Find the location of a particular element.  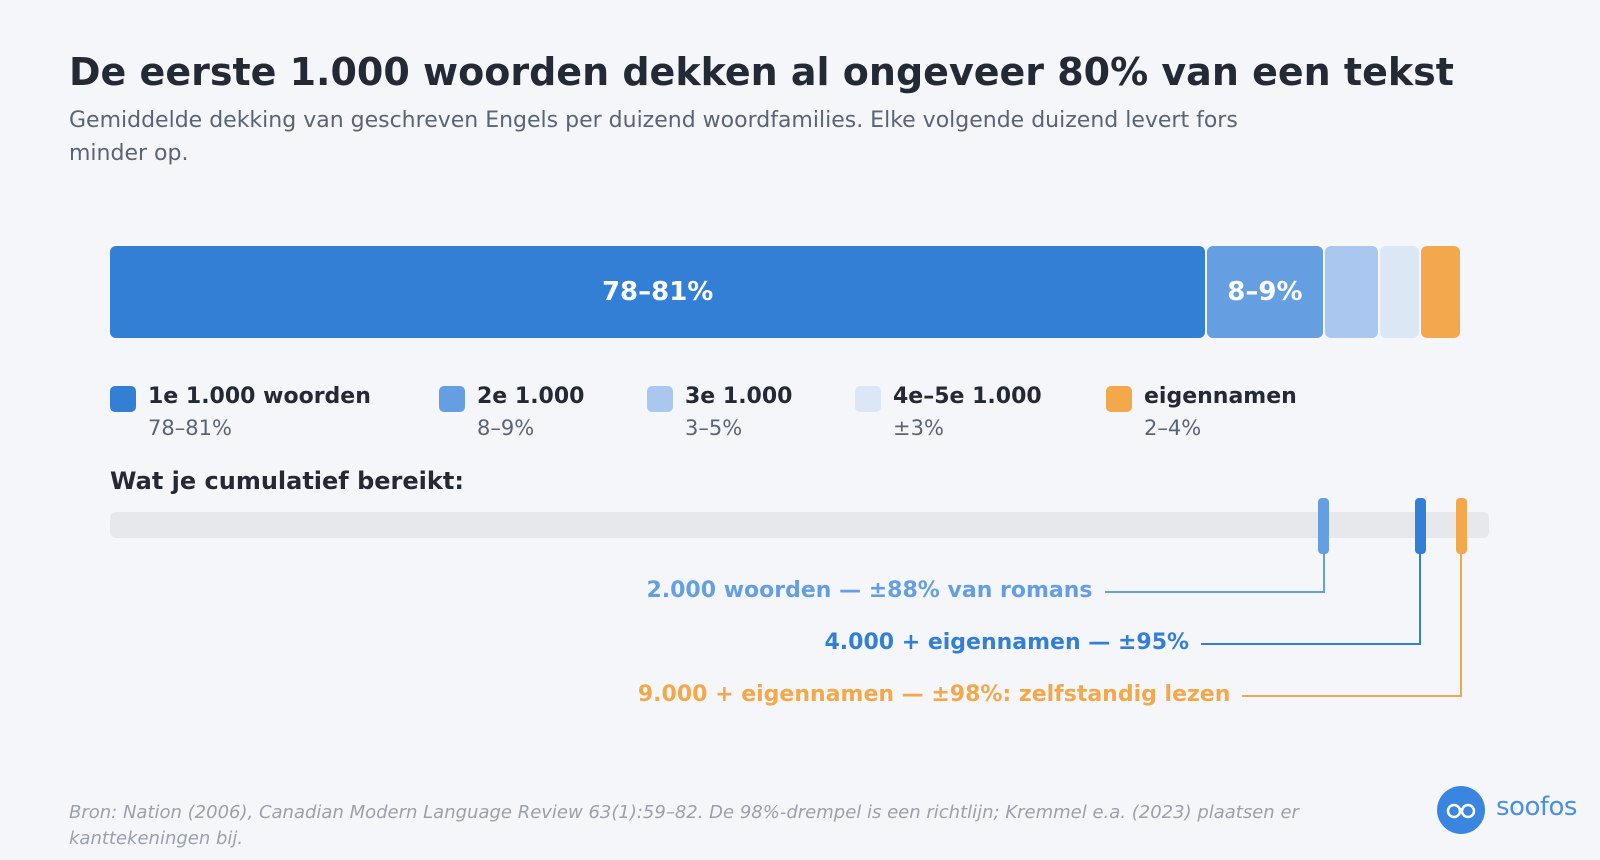

legend-value: 78–81% is located at coordinates (190, 428).